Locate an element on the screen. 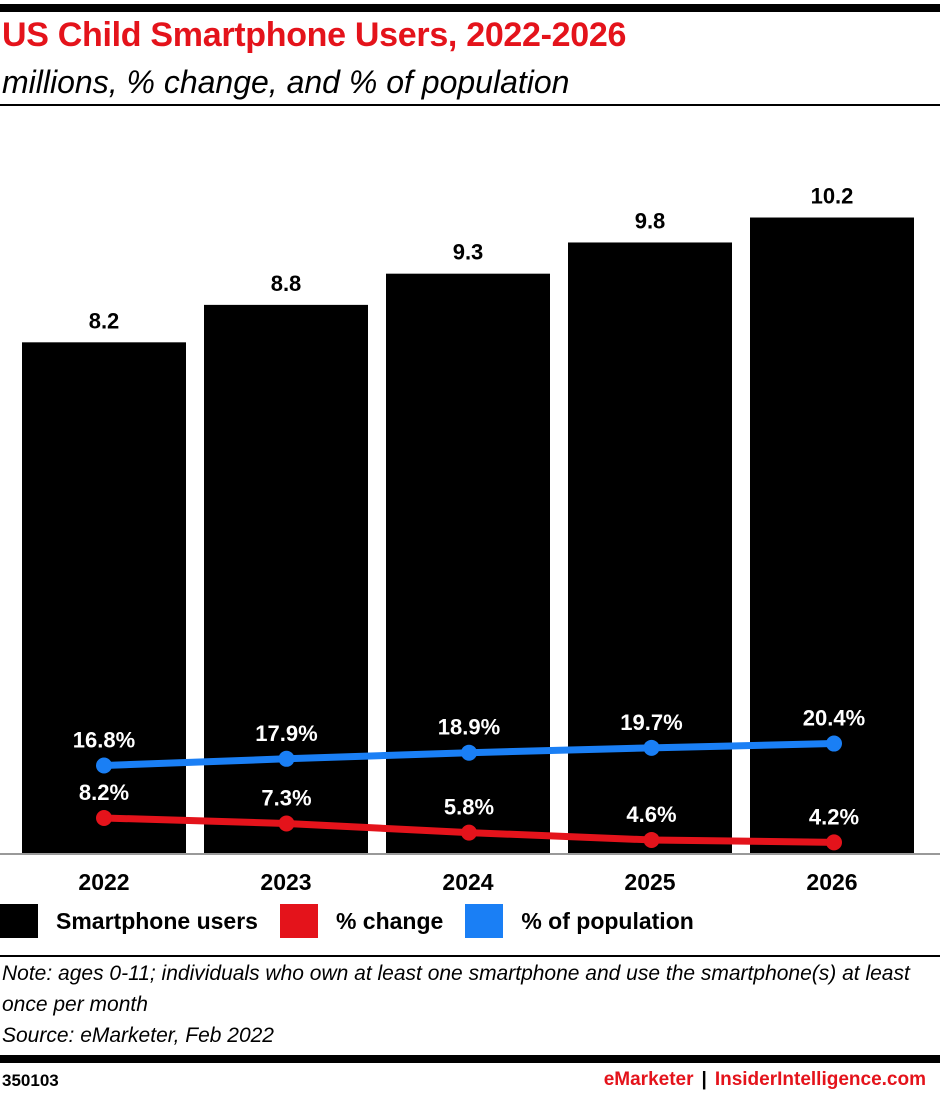  change-point-2026 is located at coordinates (834, 842).